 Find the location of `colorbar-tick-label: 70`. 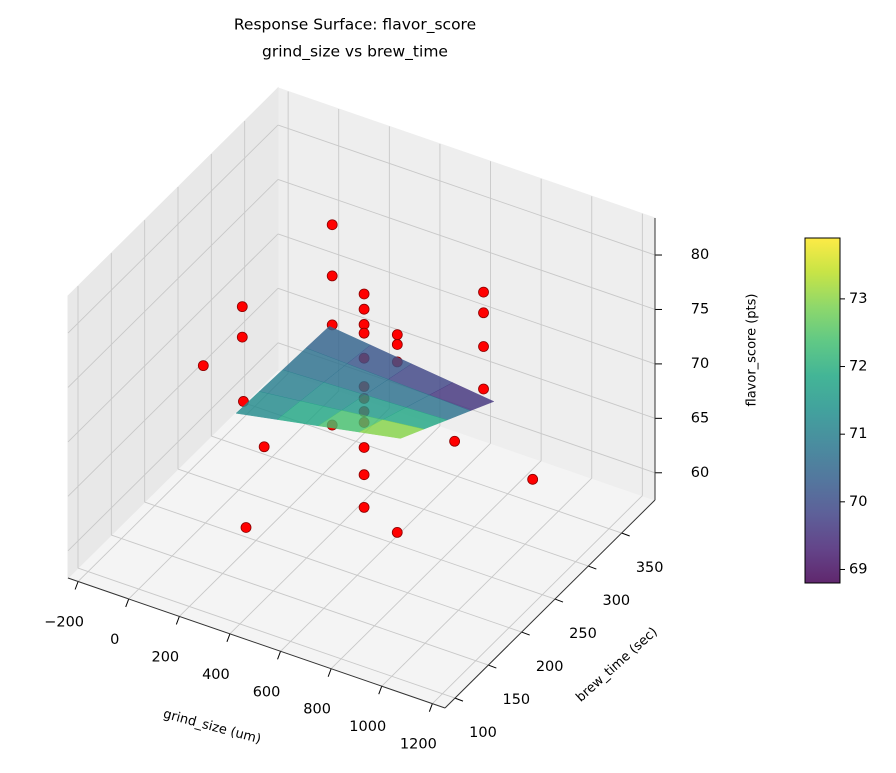

colorbar-tick-label: 70 is located at coordinates (858, 502).